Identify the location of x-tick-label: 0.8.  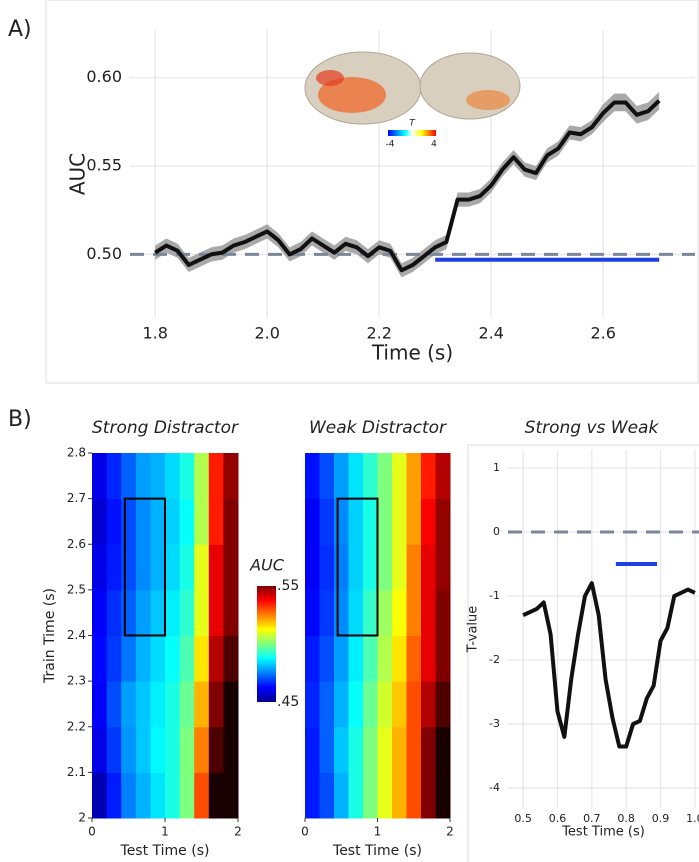
(626, 818).